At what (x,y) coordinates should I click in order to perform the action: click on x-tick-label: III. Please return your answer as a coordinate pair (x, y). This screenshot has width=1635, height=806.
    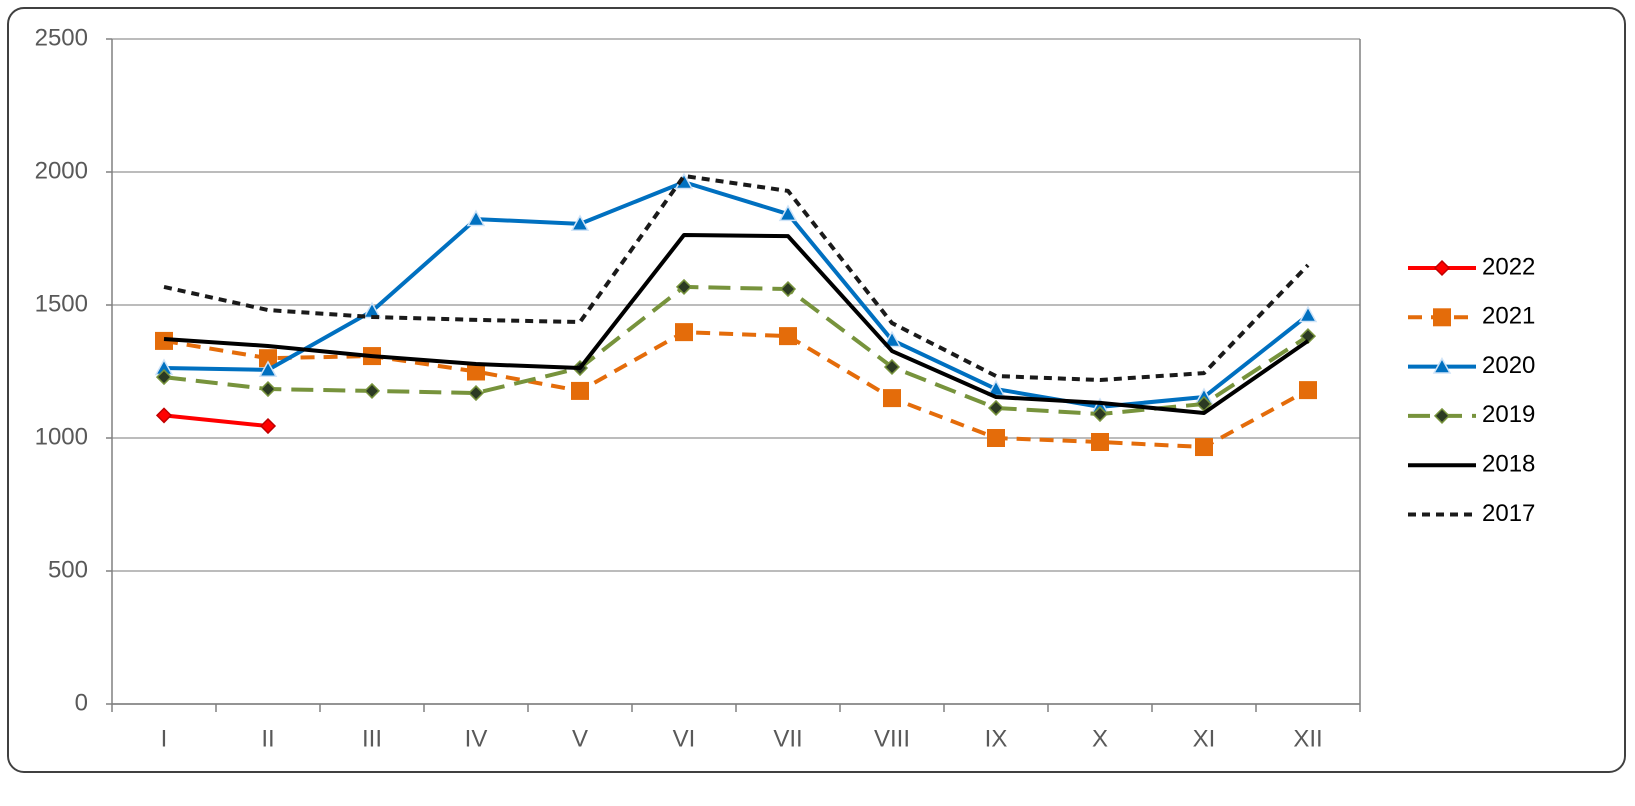
    Looking at the image, I should click on (372, 738).